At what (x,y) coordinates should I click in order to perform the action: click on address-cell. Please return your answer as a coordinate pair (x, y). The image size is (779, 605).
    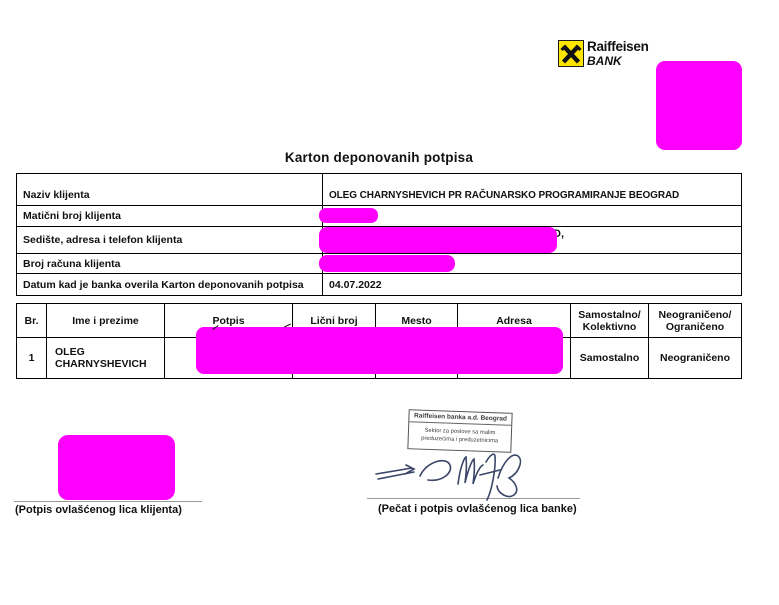
    Looking at the image, I should click on (514, 358).